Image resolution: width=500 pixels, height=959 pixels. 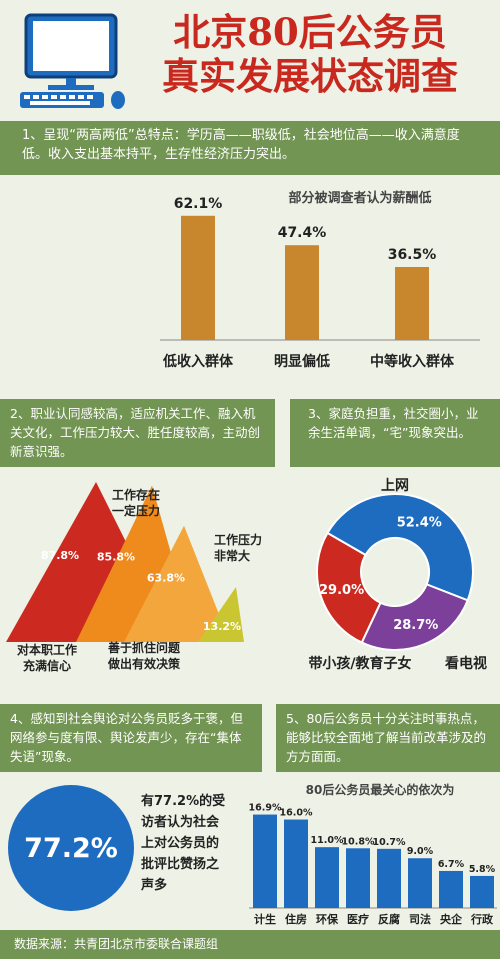 I want to click on title-line-2: 真实发展状态调查, so click(x=310, y=76).